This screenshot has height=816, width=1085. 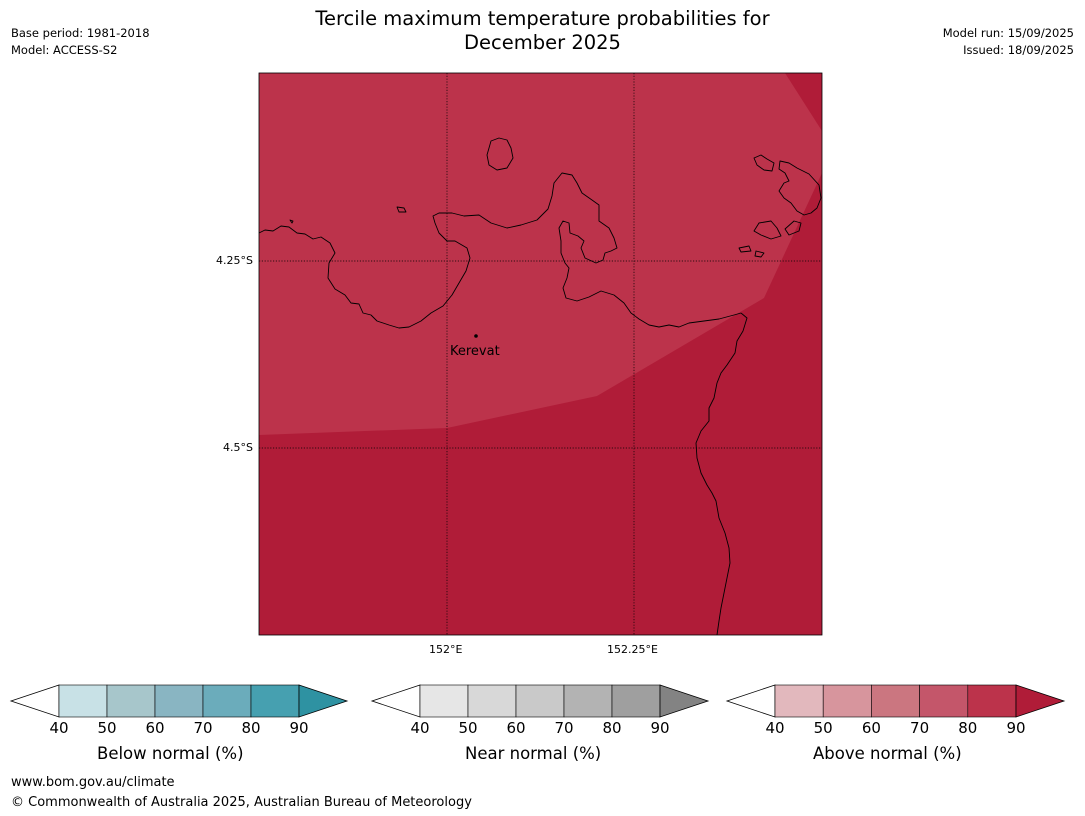 I want to click on colorbar-near-normal, so click(x=540, y=701).